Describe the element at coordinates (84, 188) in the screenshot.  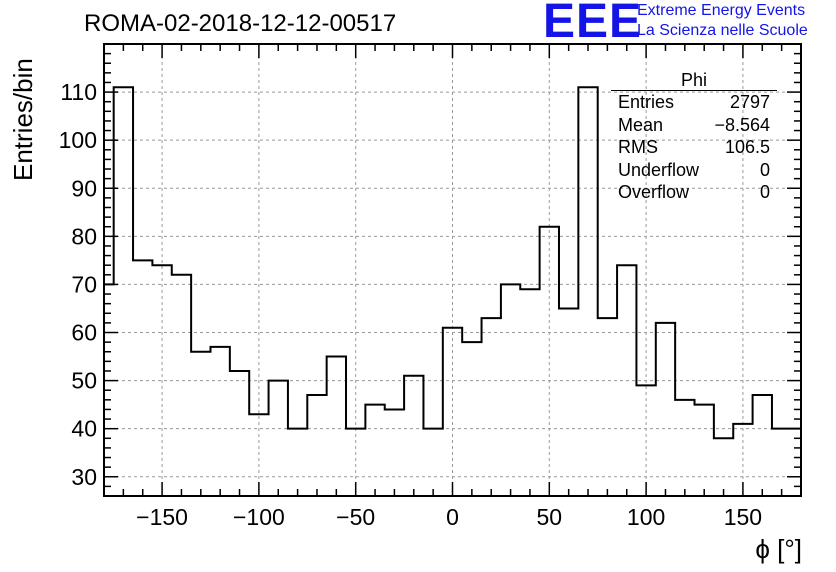
I see `y-tick-label: 90` at that location.